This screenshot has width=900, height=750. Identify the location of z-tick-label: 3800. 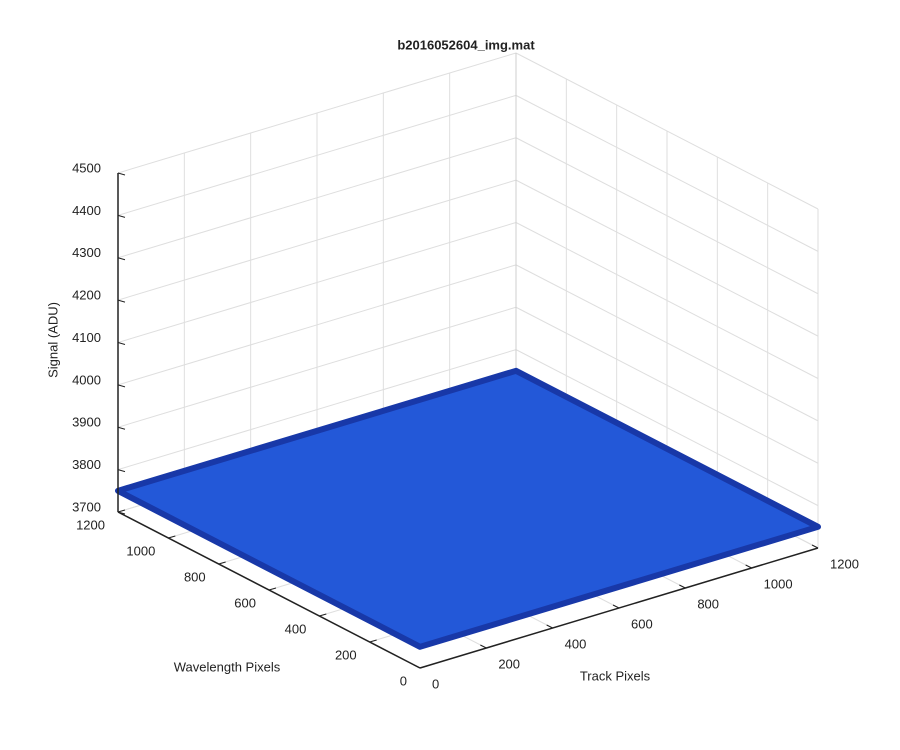
(86, 464).